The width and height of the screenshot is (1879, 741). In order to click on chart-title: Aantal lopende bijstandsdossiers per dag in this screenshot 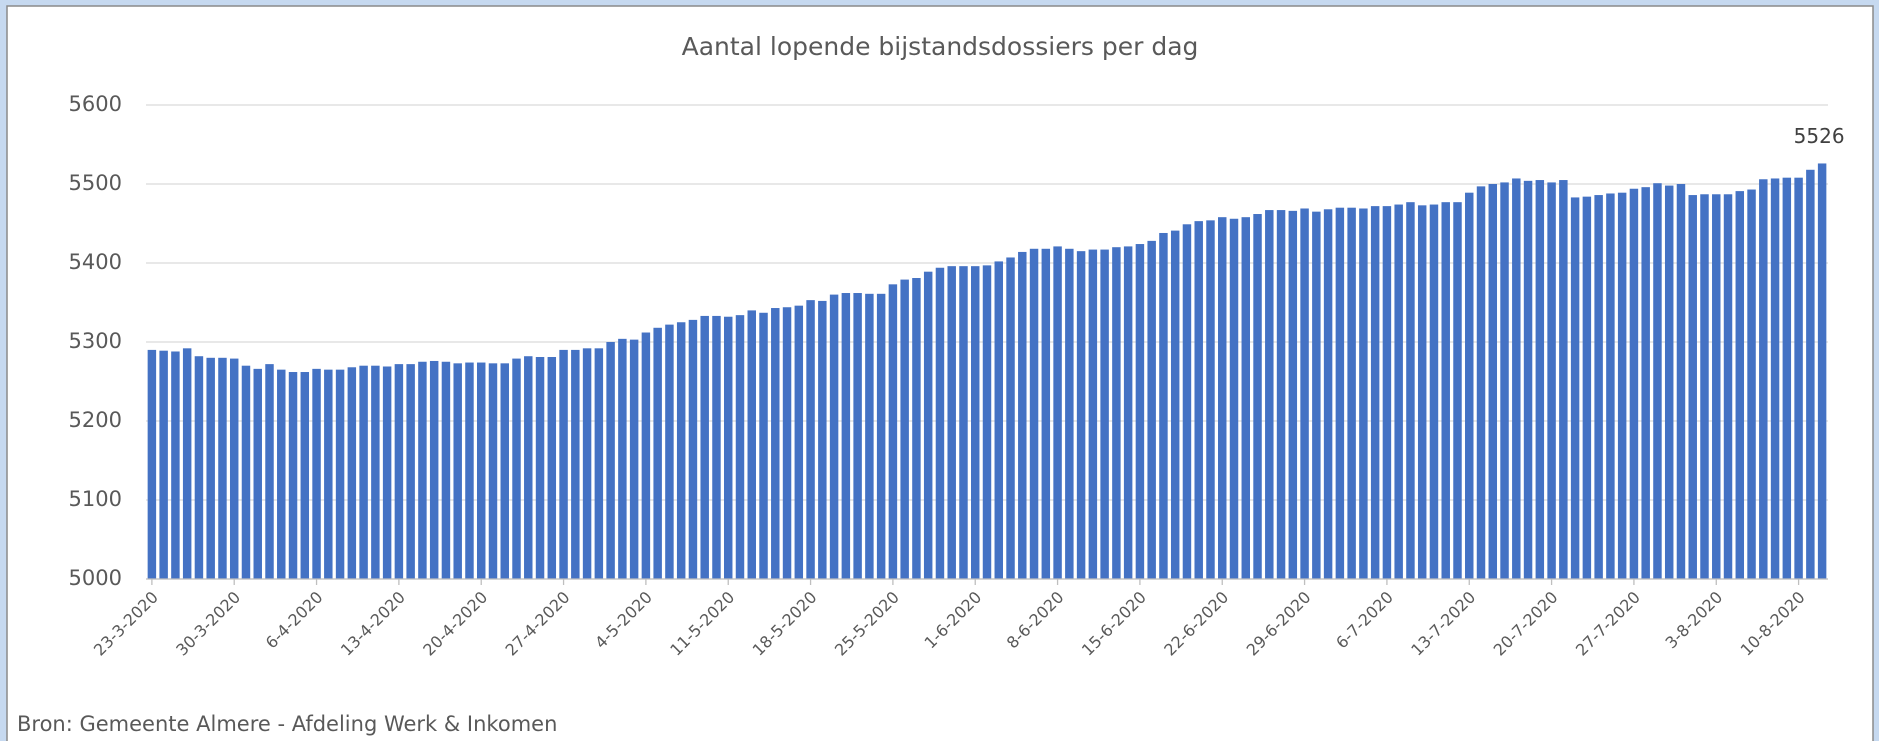, I will do `click(940, 46)`.